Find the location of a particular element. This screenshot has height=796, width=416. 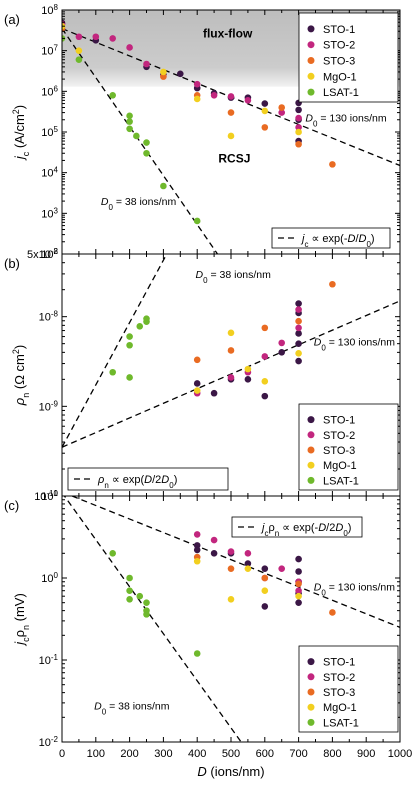

panel-label: (b) is located at coordinates (12, 263).